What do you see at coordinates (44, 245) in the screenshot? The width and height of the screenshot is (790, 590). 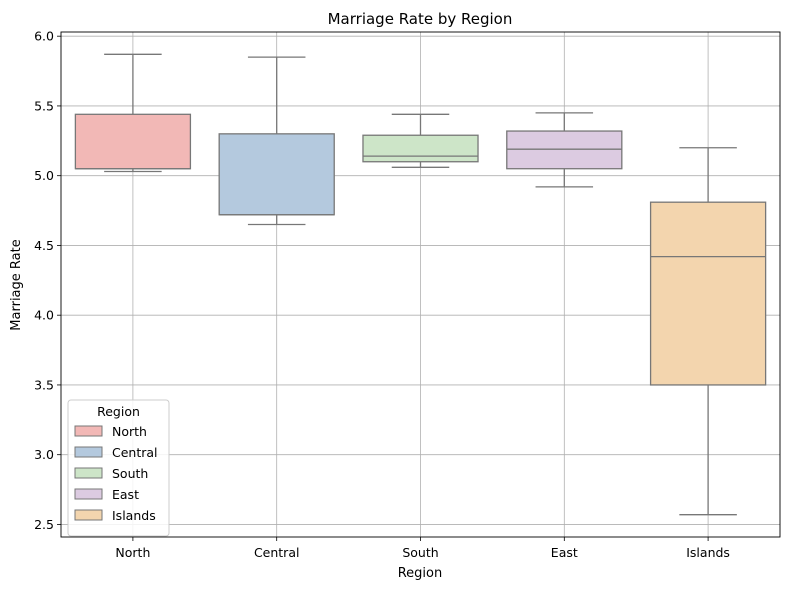 I see `y-tick-label: 4.5` at bounding box center [44, 245].